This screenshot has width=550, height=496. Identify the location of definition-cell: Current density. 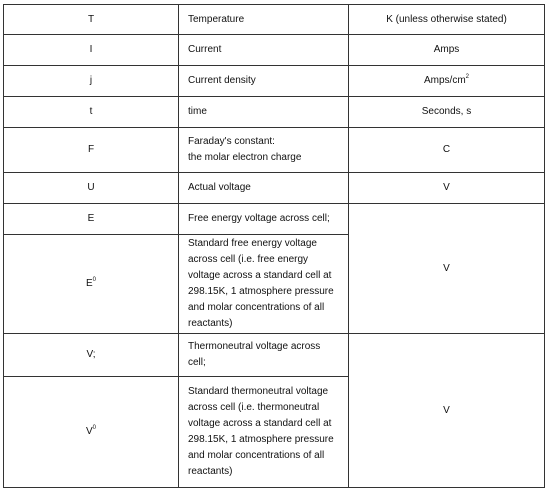
(263, 81).